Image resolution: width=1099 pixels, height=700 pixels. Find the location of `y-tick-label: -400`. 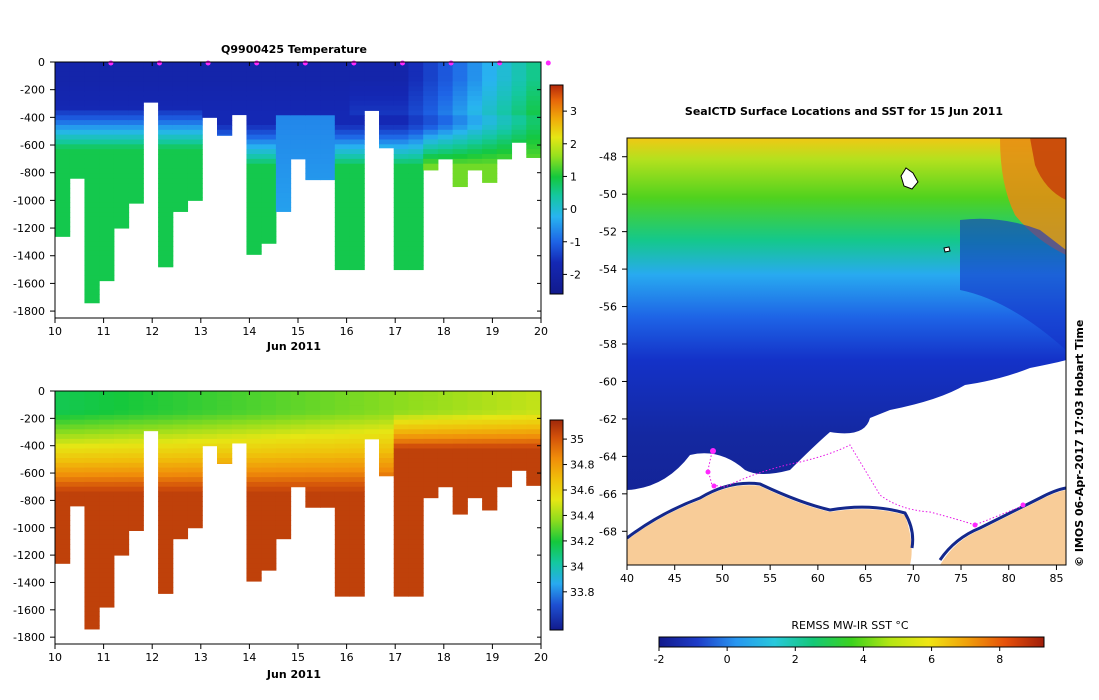

y-tick-label: -400 is located at coordinates (32, 446).